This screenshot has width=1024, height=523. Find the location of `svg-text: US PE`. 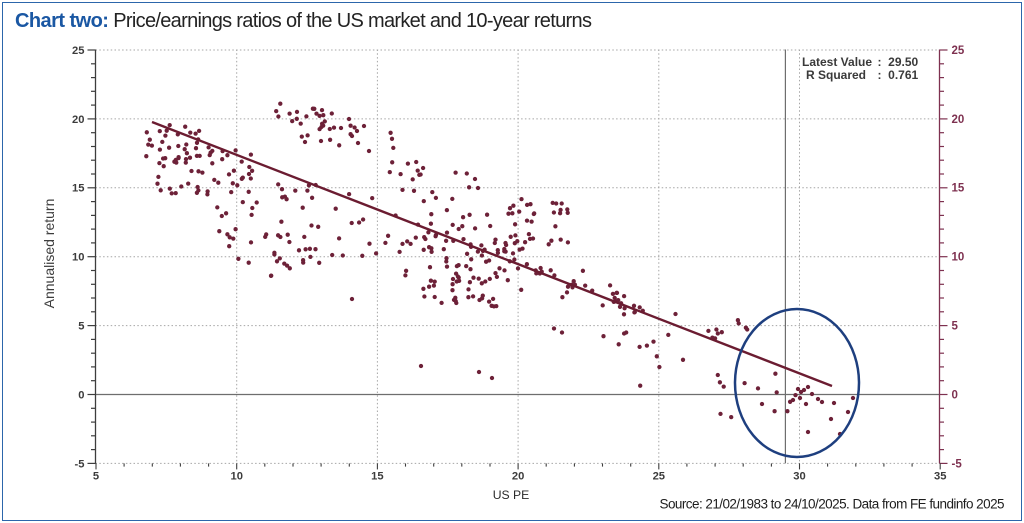

svg-text: US PE is located at coordinates (511, 495).